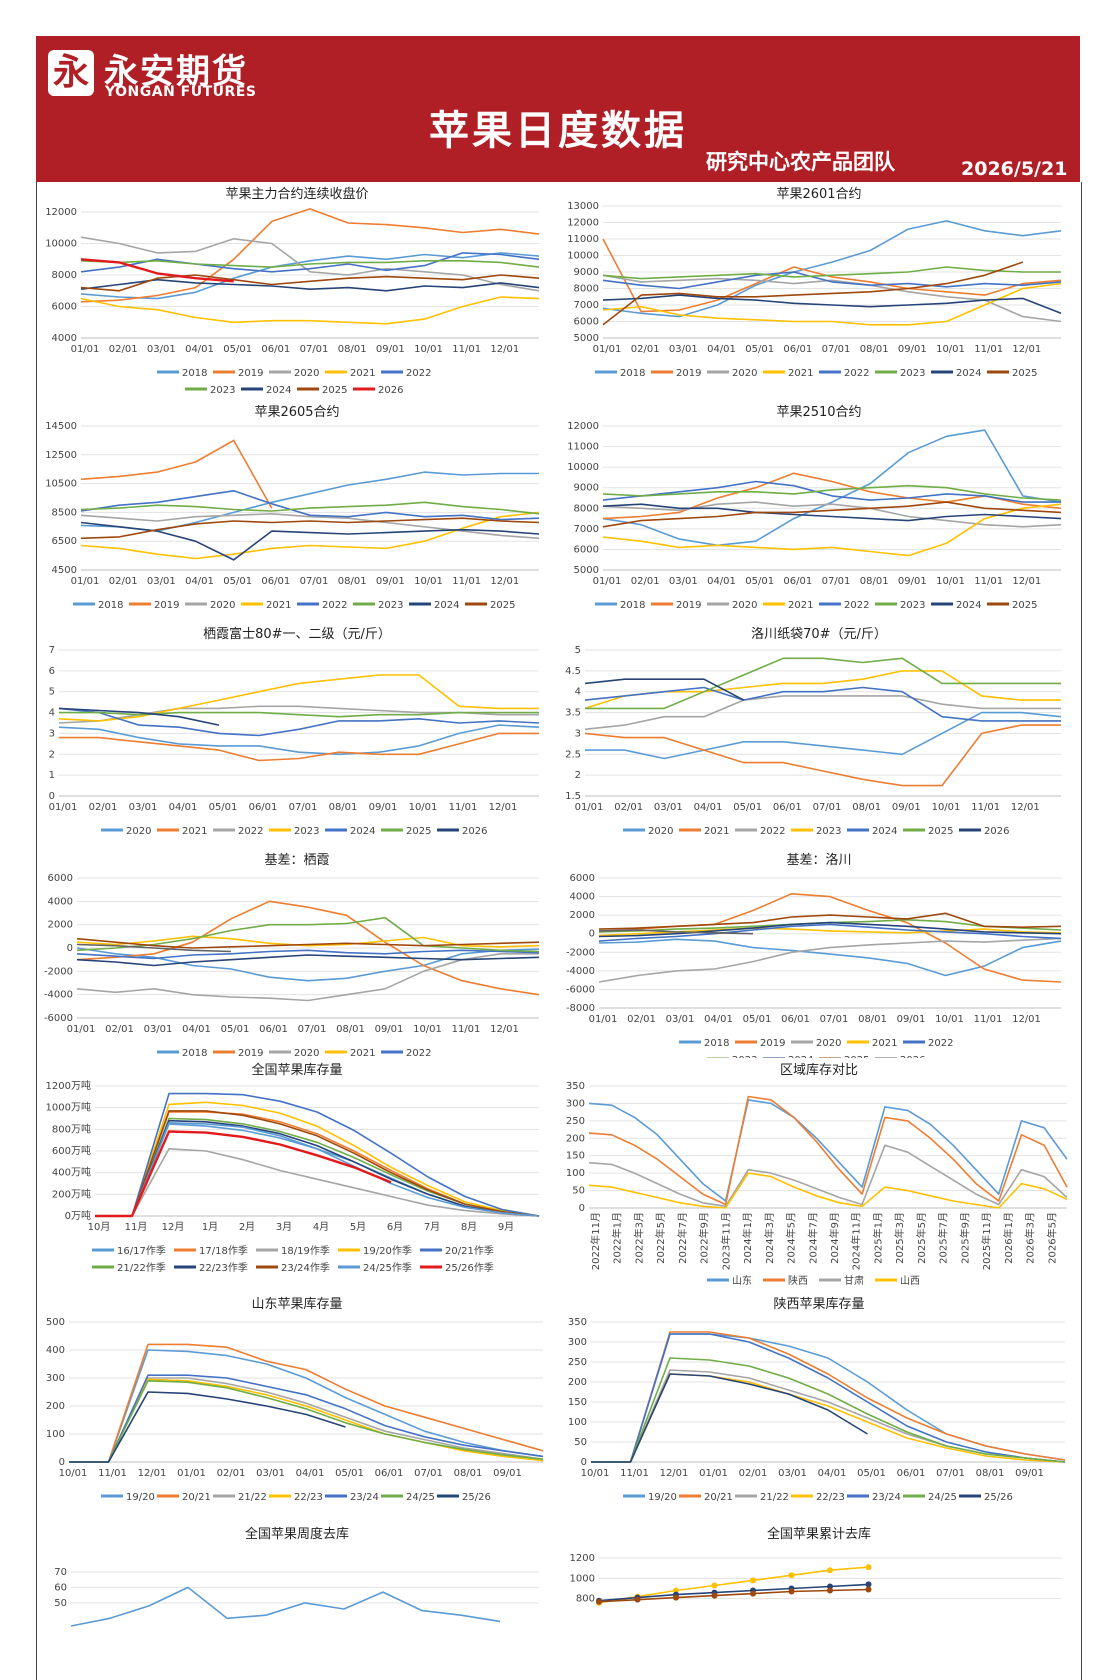  What do you see at coordinates (578, 650) in the screenshot?
I see `y-tick-label: 5` at bounding box center [578, 650].